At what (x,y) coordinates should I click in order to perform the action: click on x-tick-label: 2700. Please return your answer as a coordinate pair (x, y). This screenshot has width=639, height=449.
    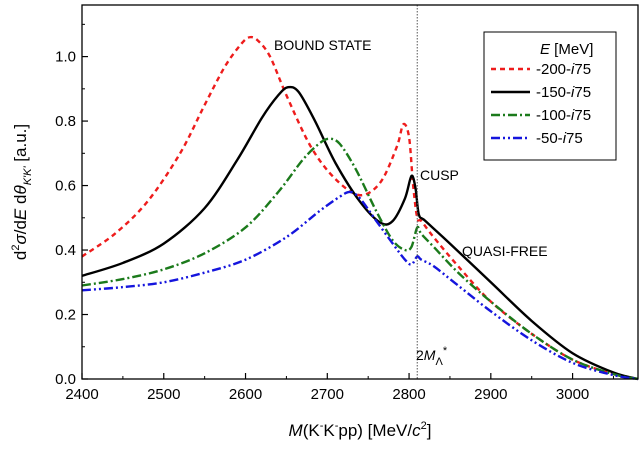
    Looking at the image, I should click on (327, 394).